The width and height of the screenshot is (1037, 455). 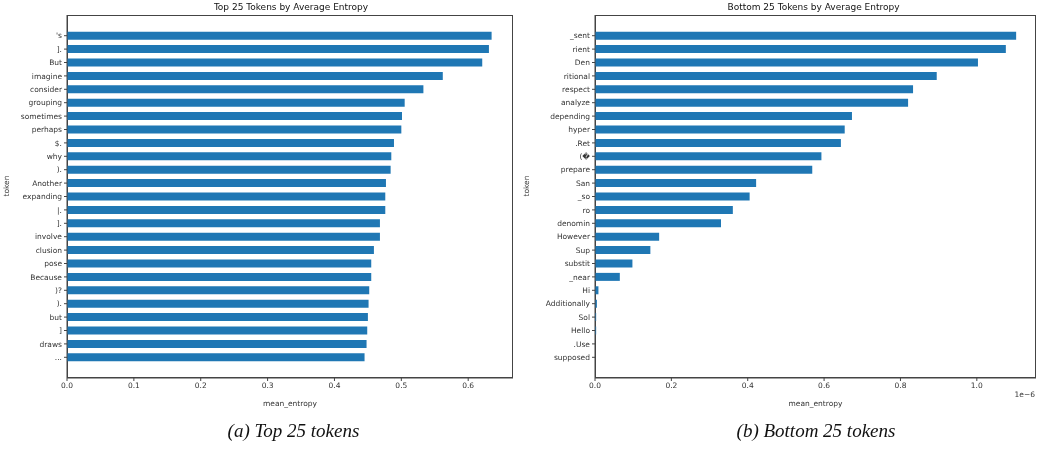 I want to click on text: (a) Top 25 tokens, so click(x=293, y=431).